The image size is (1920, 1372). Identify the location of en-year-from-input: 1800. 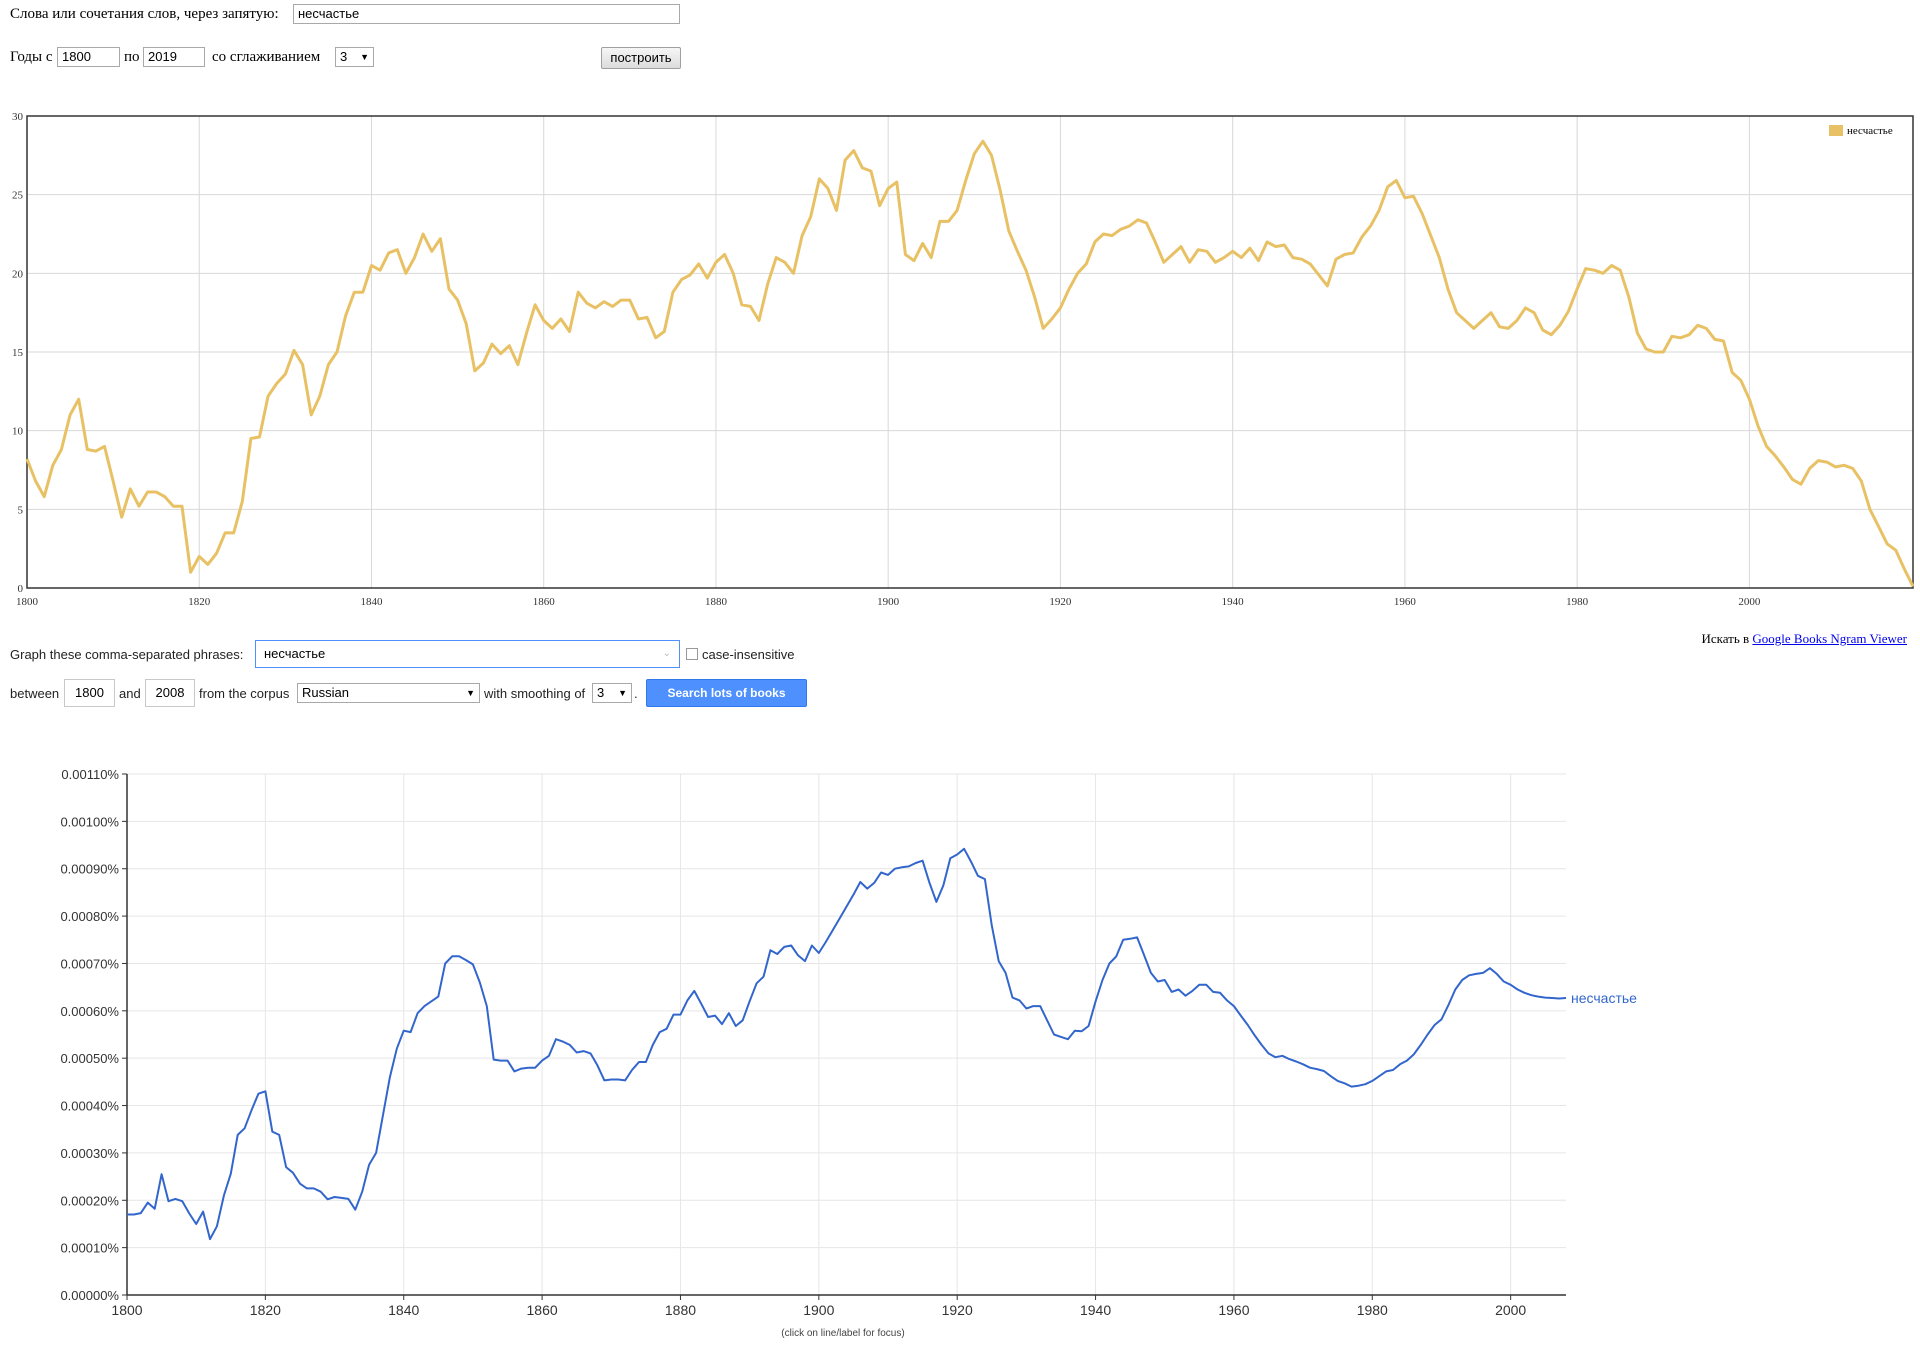
(89, 693).